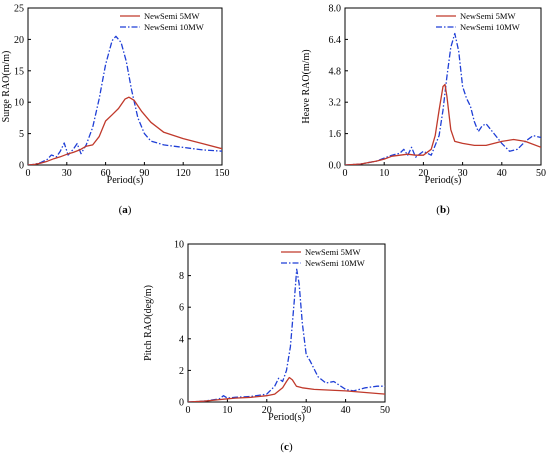 This screenshot has width=550, height=459. Describe the element at coordinates (181, 371) in the screenshot. I see `y-tick-label: 2` at that location.